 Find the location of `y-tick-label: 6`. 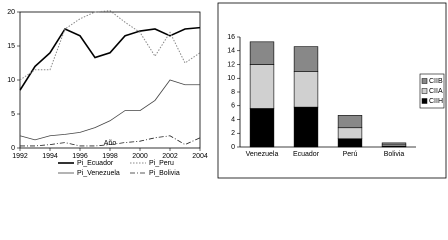

y-tick-label: 6 is located at coordinates (233, 106).